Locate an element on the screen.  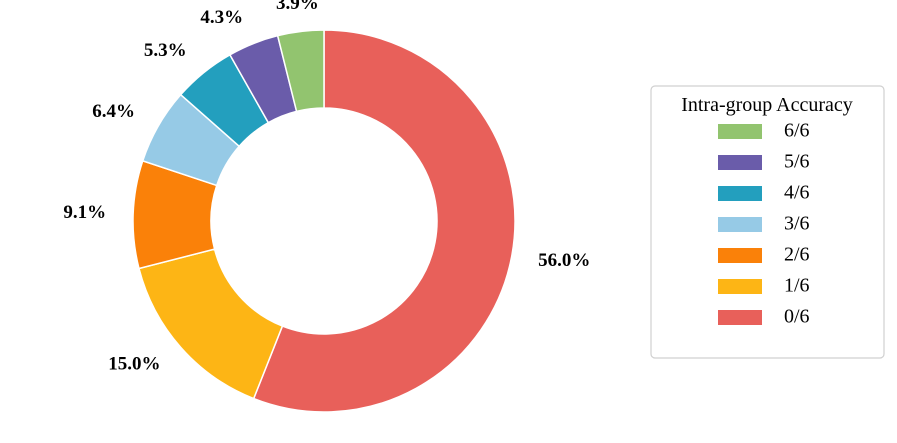
pct-label-3-of-6: 6.4% is located at coordinates (113, 111).